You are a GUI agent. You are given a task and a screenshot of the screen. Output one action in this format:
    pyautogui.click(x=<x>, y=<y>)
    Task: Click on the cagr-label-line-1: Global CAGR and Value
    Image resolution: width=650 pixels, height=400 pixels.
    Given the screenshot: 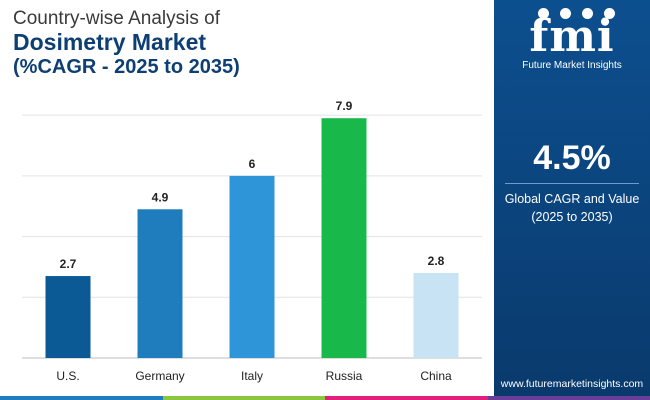 What is the action you would take?
    pyautogui.click(x=572, y=199)
    